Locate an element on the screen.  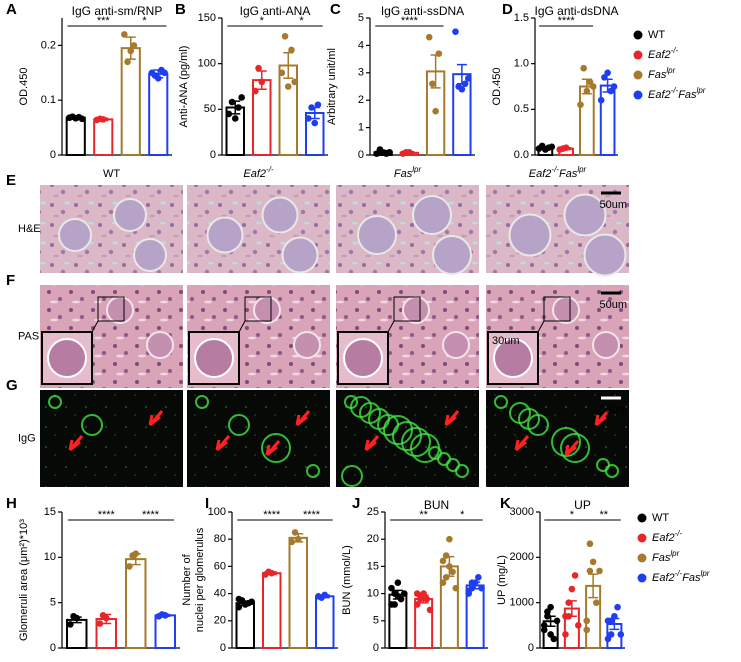
y-tick-label: 0.0 is located at coordinates (521, 155).